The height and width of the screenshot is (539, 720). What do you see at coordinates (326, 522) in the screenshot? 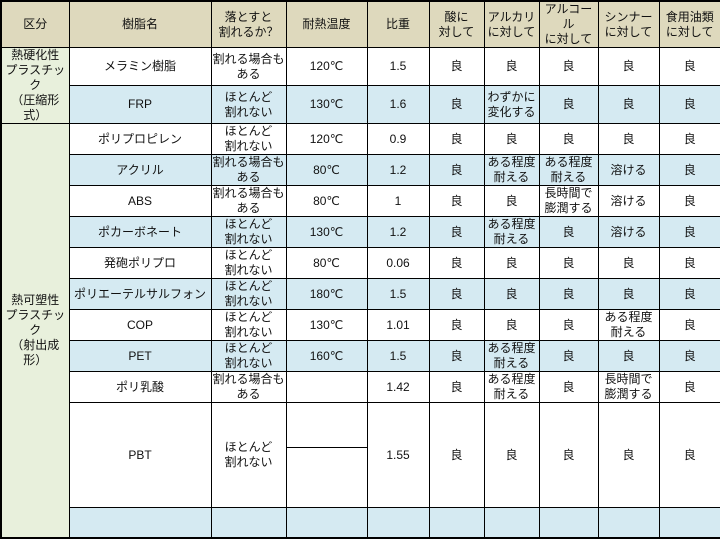
I see `cell-heat-temp` at bounding box center [326, 522].